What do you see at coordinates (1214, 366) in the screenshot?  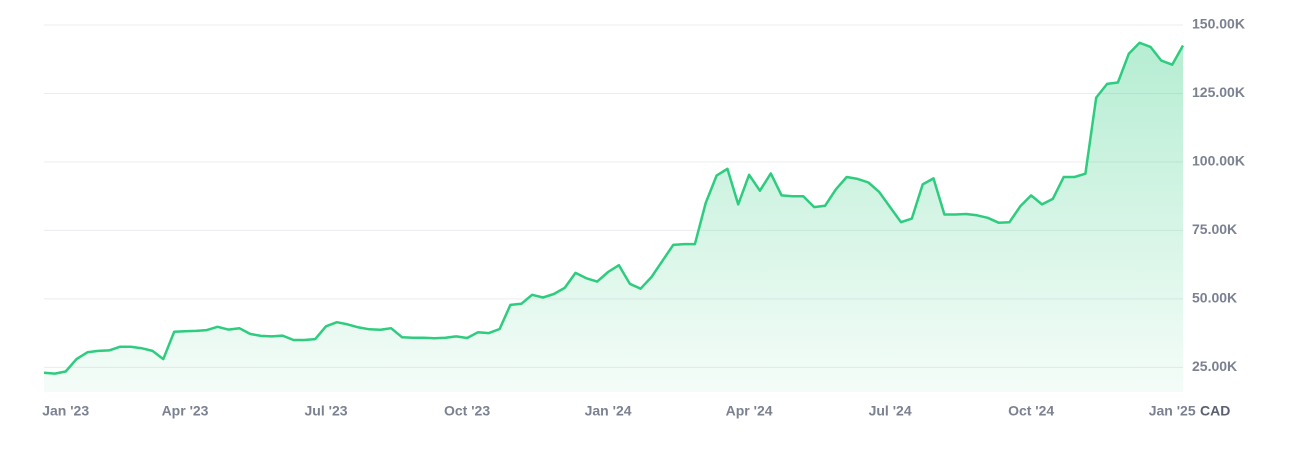 I see `y-tick-label: 25.00K` at bounding box center [1214, 366].